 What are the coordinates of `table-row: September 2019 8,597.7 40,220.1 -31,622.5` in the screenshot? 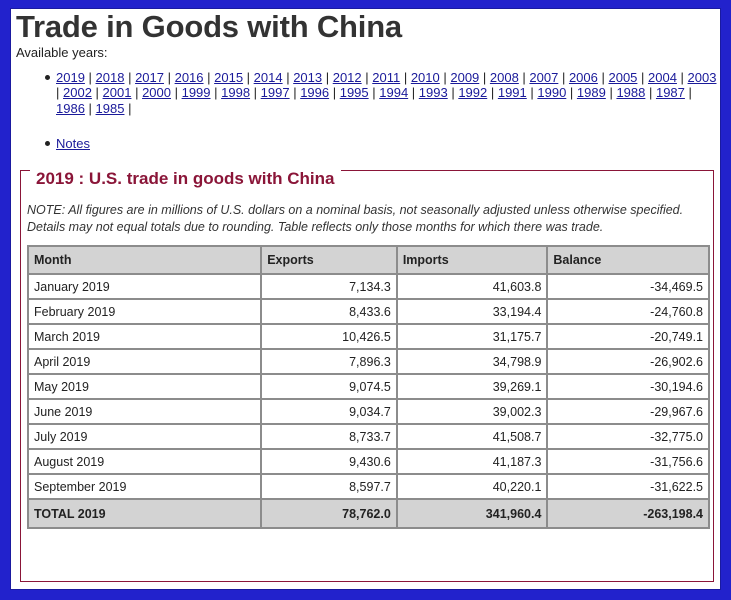 It's located at (368, 486).